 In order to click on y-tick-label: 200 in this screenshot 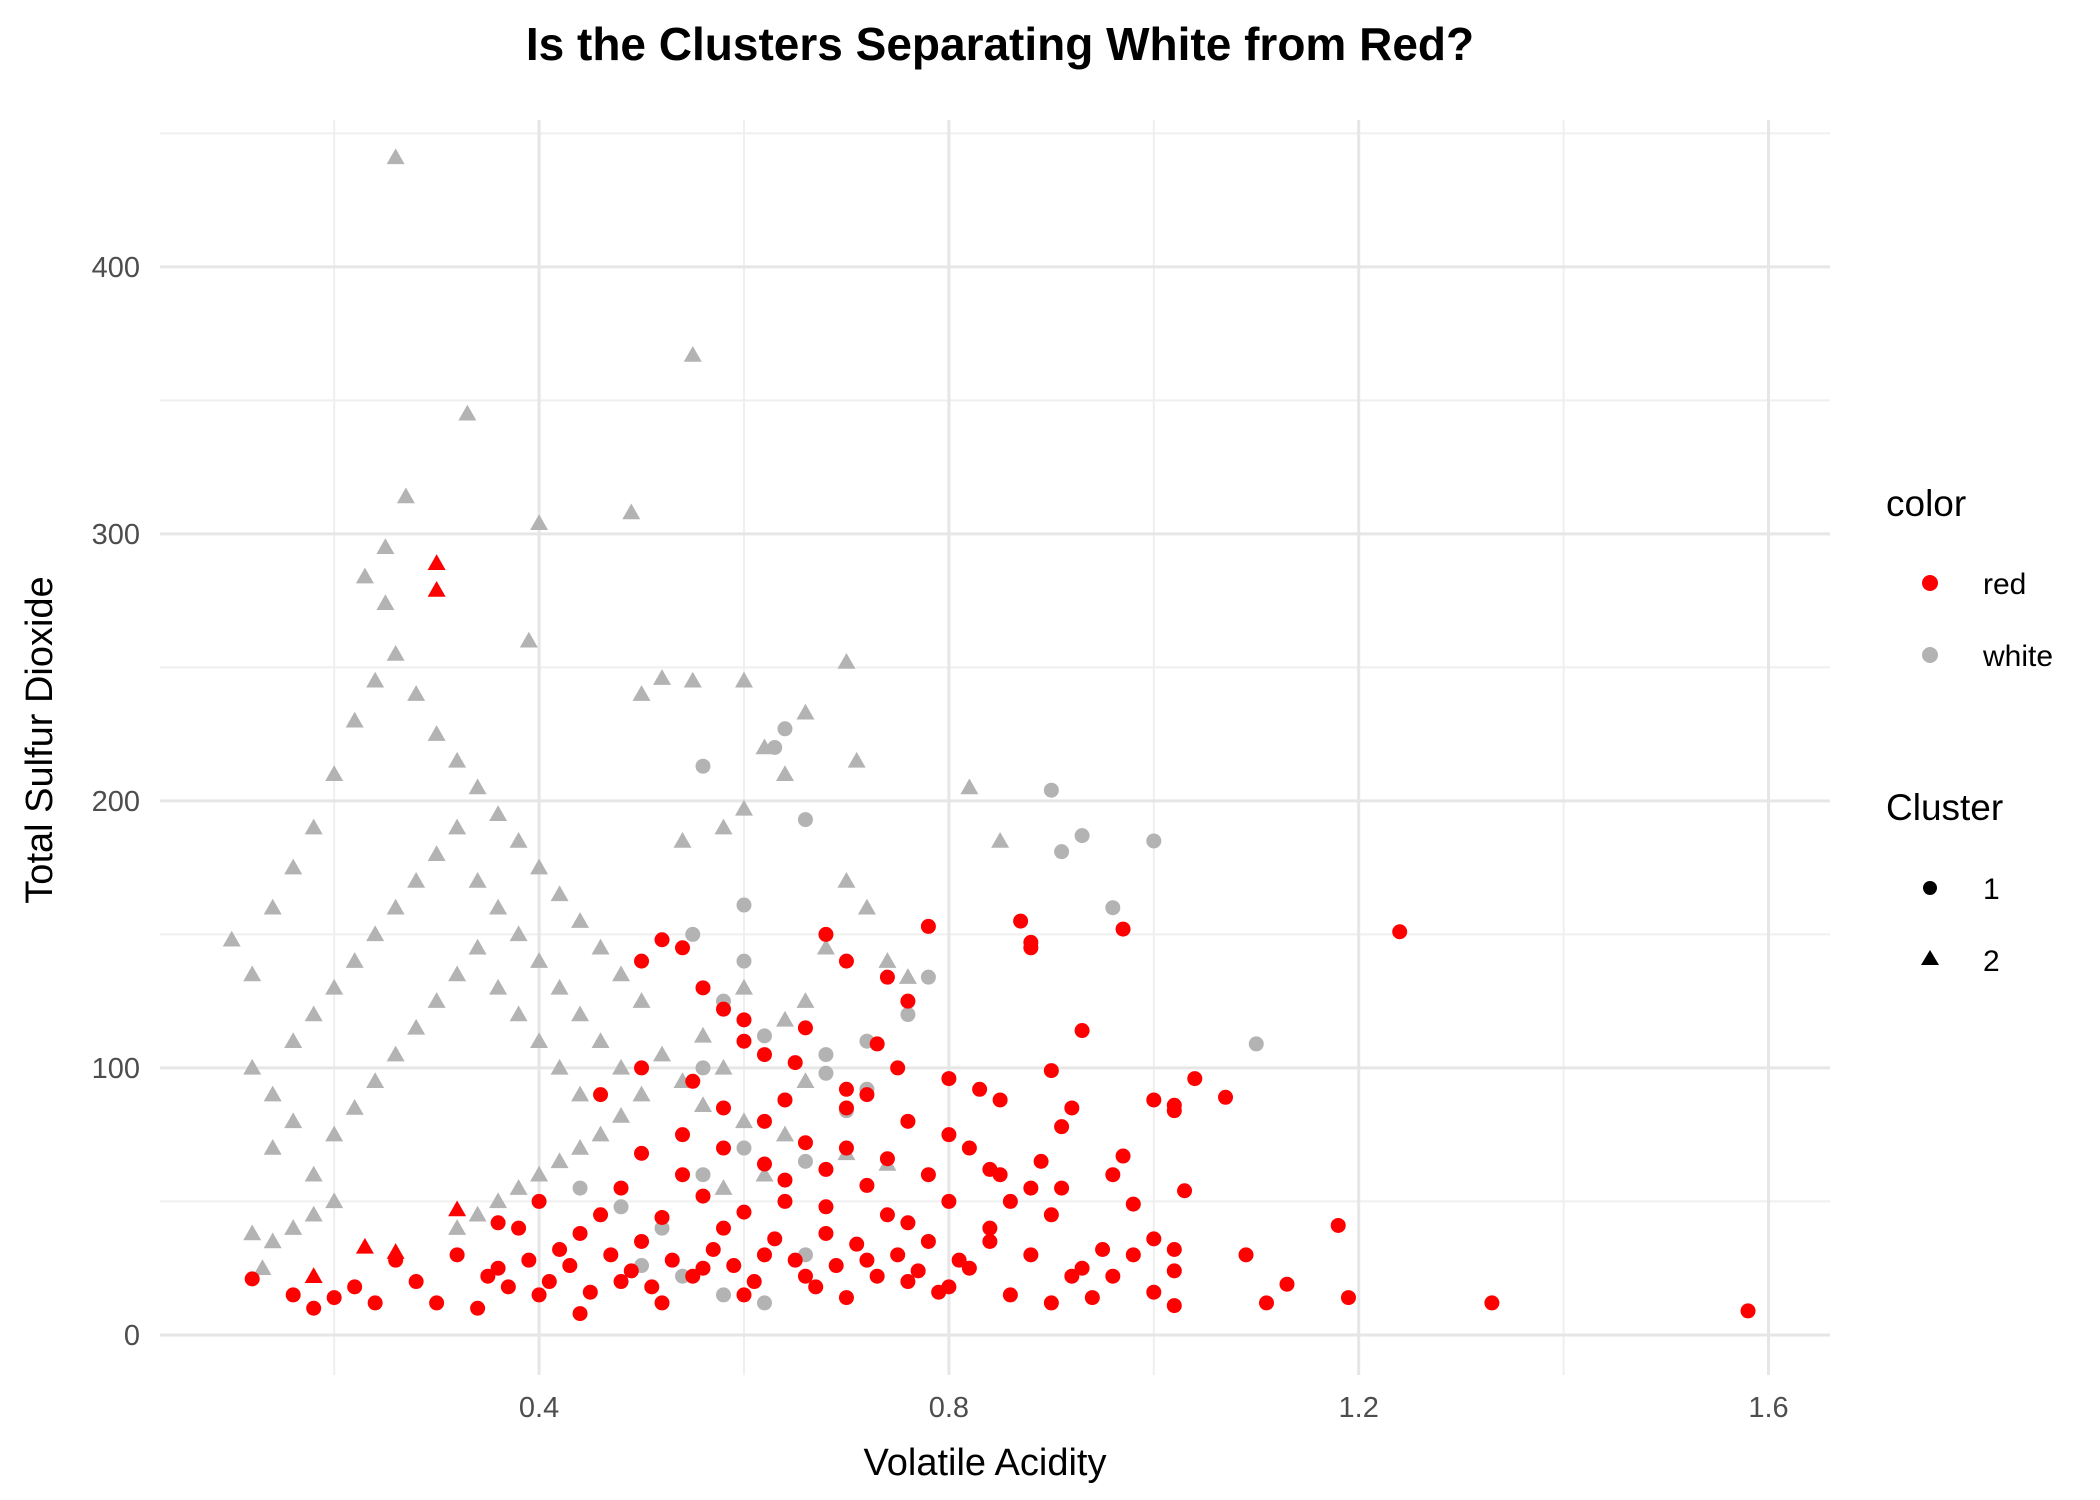, I will do `click(116, 802)`.